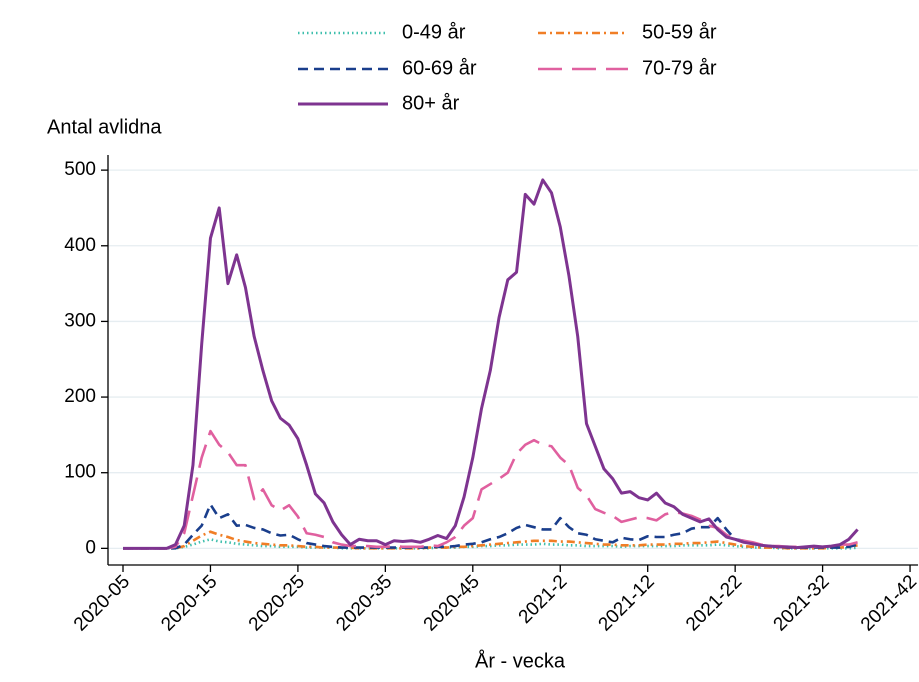 The image size is (919, 682). I want to click on legend-label: 0-49 år, so click(434, 32).